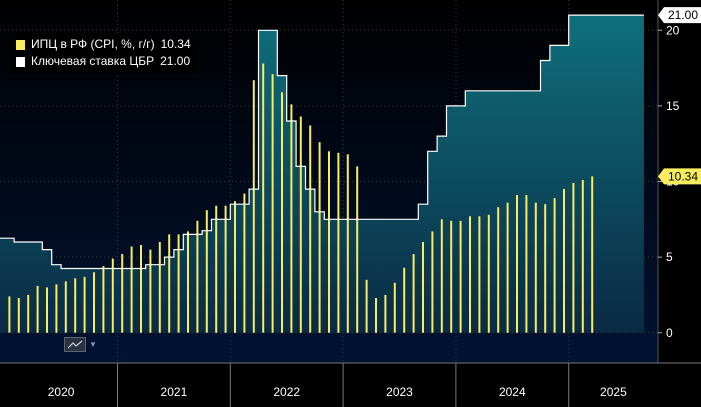  What do you see at coordinates (93, 344) in the screenshot?
I see `chevron-down-icon: ▼` at bounding box center [93, 344].